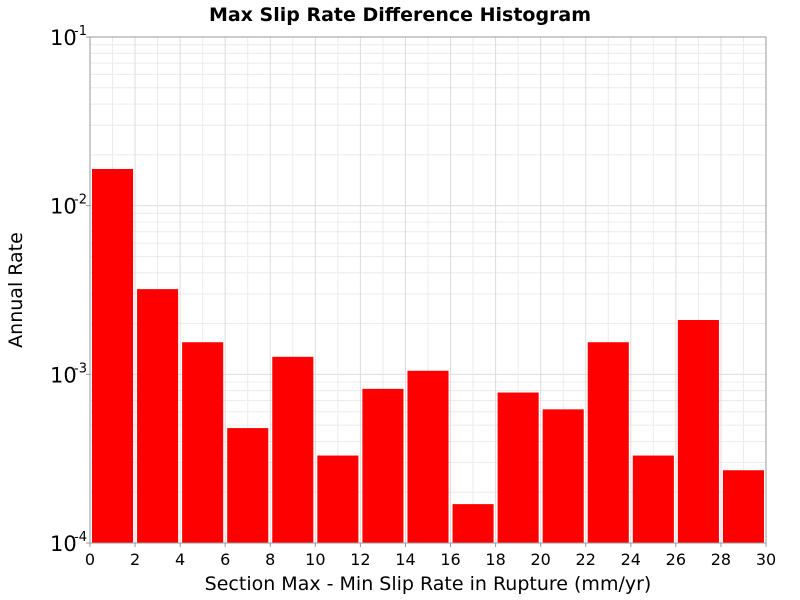 Image resolution: width=800 pixels, height=600 pixels. I want to click on x-tick-label: 6, so click(225, 559).